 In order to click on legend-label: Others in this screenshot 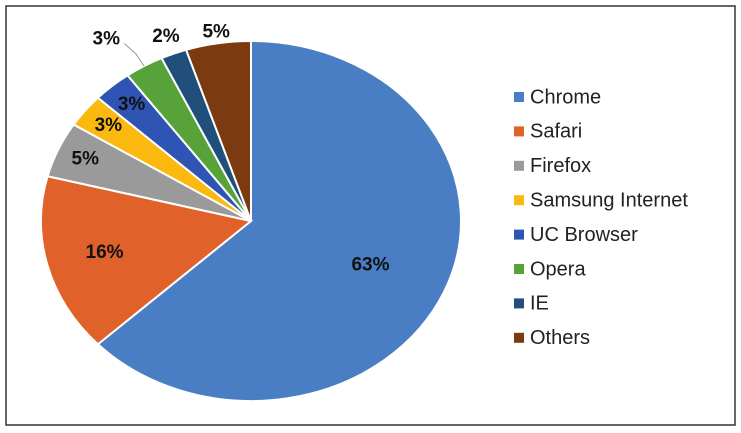, I will do `click(560, 338)`.